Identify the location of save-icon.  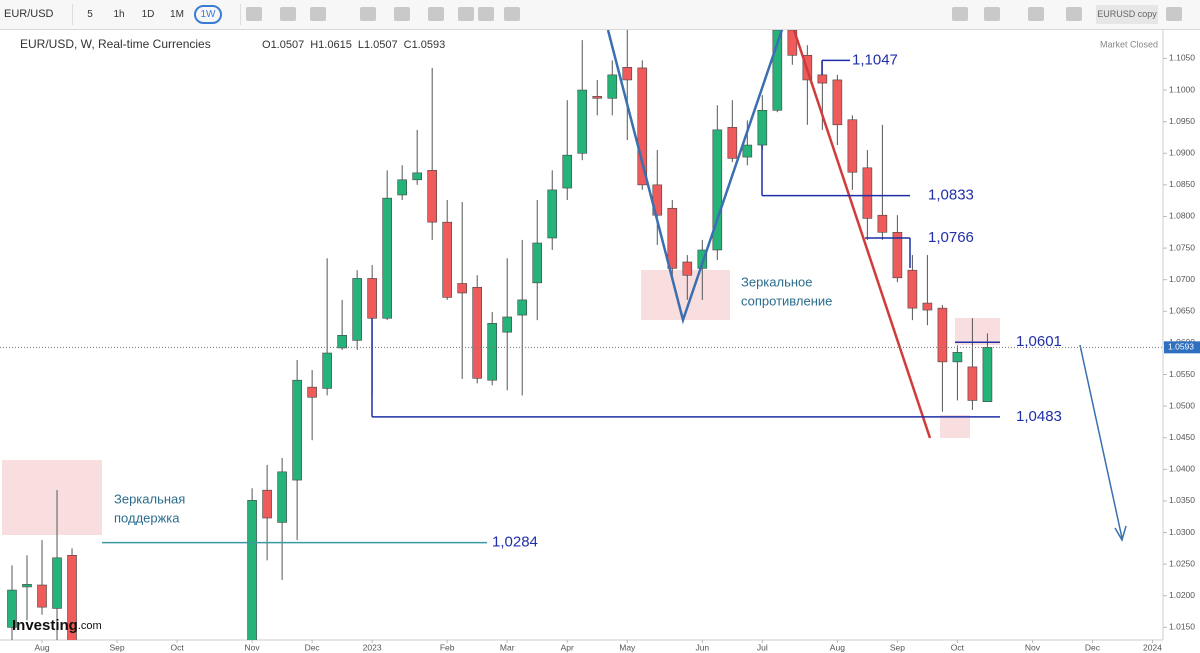
(1074, 14).